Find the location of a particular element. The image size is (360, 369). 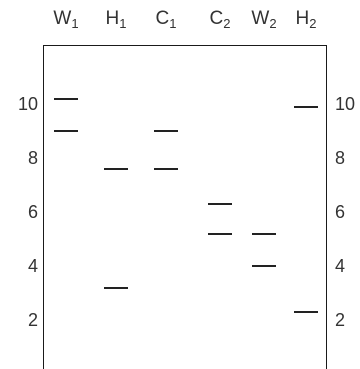

scale-tick-left-10: 10 is located at coordinates (27, 104).